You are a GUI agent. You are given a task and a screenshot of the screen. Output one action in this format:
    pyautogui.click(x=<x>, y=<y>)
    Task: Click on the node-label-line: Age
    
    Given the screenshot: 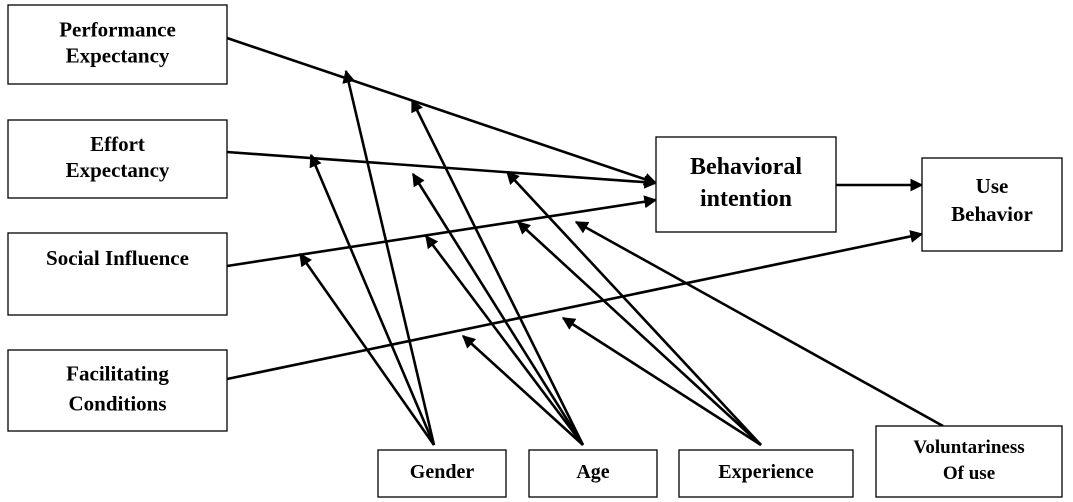 What is the action you would take?
    pyautogui.click(x=592, y=472)
    